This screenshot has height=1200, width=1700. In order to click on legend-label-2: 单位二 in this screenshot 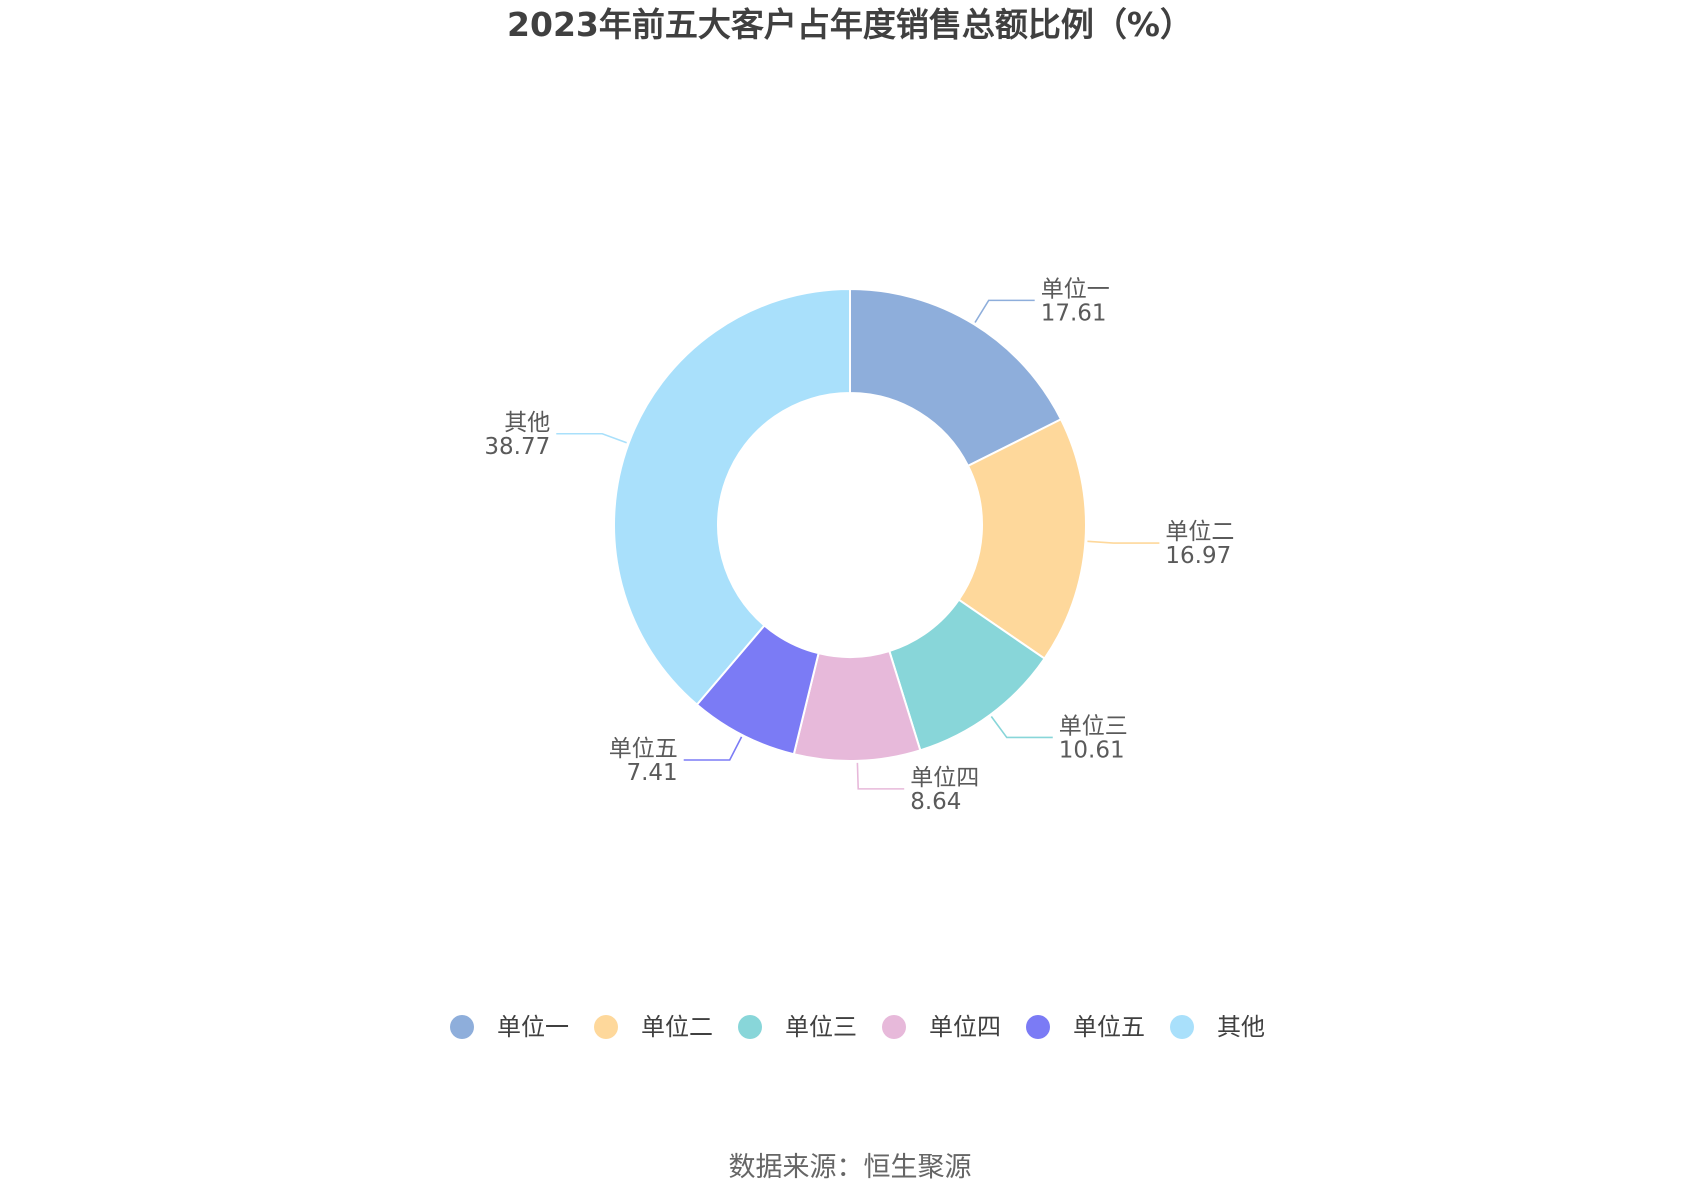, I will do `click(677, 1027)`.